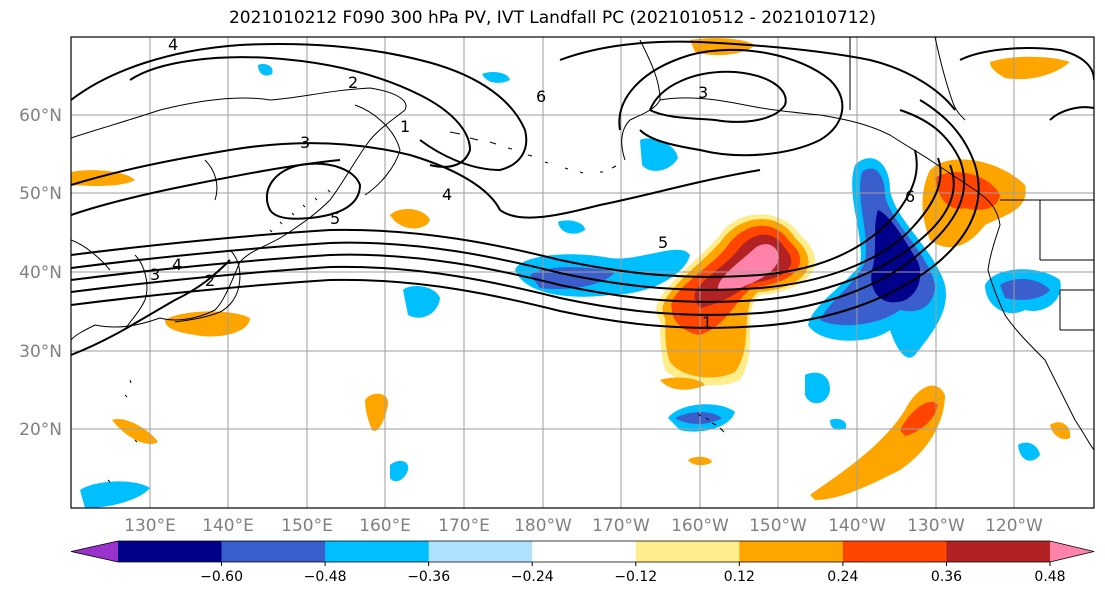 The height and width of the screenshot is (601, 1105). Describe the element at coordinates (228, 526) in the screenshot. I see `longitude-label: 140°E` at that location.